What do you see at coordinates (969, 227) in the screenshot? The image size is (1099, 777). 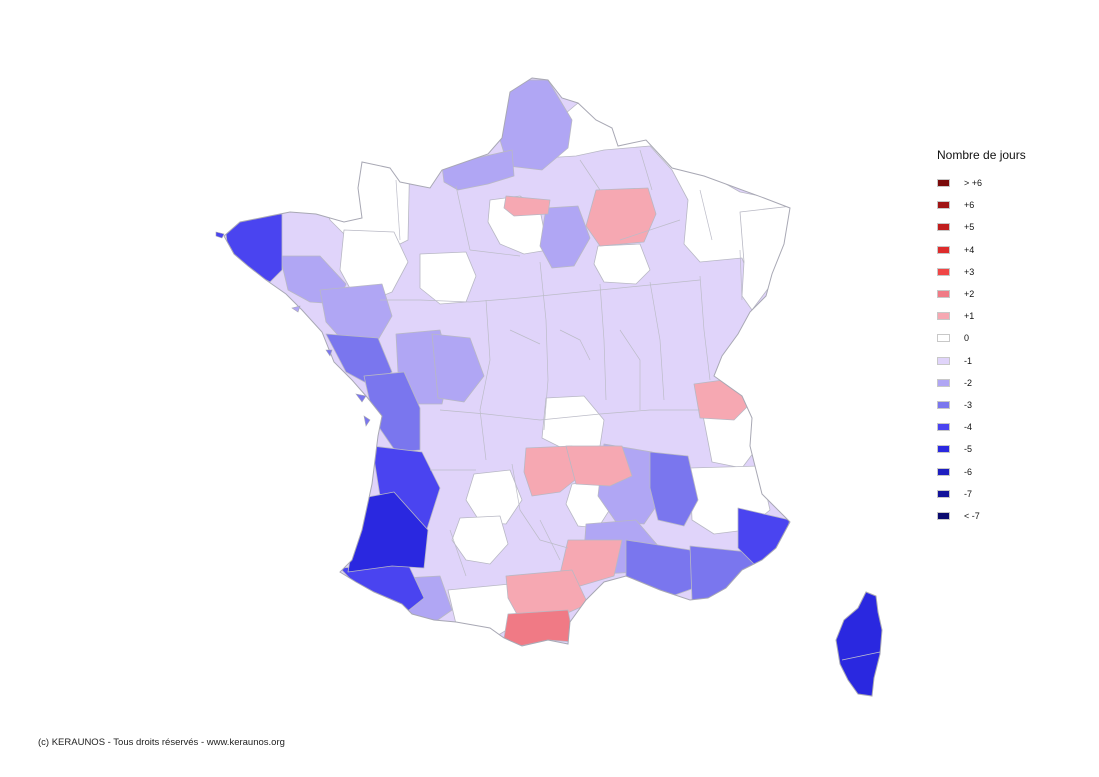 I see `legend-label: +5` at bounding box center [969, 227].